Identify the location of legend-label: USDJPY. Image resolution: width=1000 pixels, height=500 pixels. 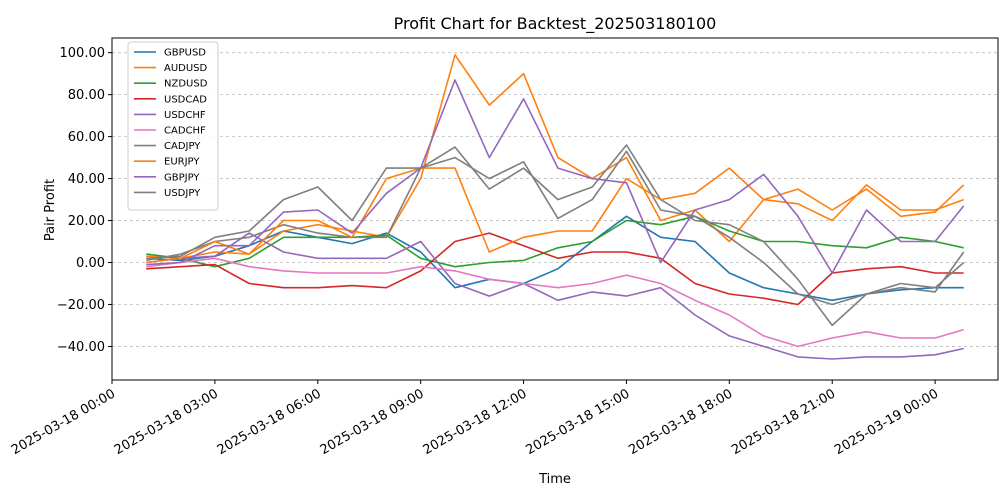
(182, 193).